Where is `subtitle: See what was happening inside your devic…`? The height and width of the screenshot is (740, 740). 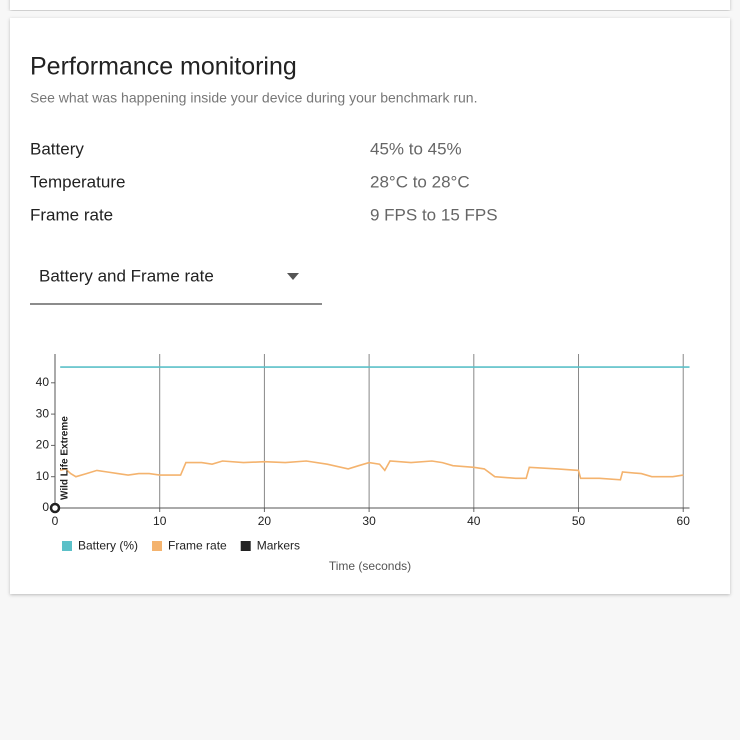 subtitle: See what was happening inside your devic… is located at coordinates (254, 98).